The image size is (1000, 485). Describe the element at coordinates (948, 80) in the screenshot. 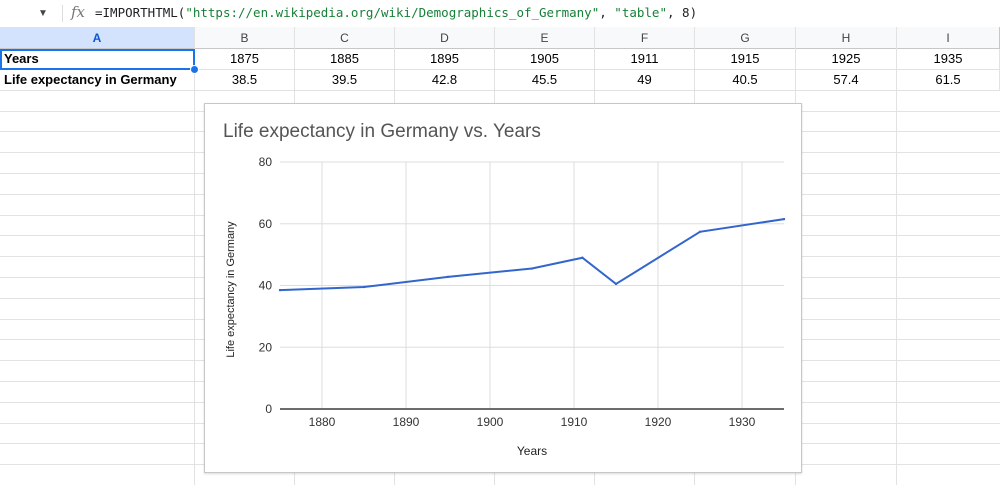

I see `cell-i2: 61.5` at that location.